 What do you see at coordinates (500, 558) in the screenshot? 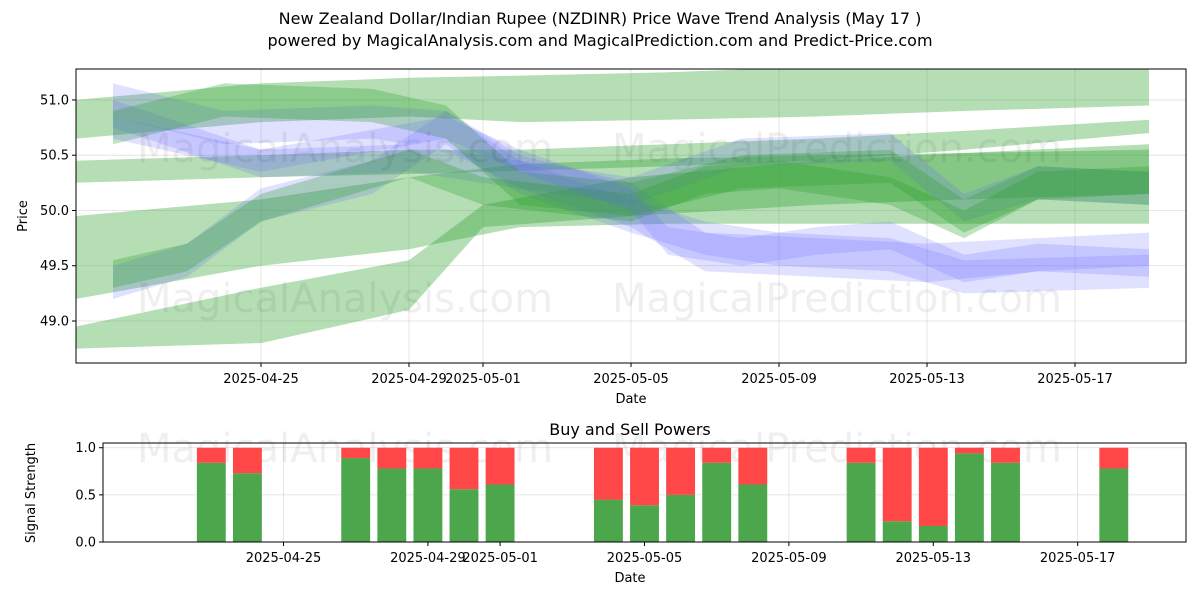
I see `bar-x-tick-label: 2025-05-01` at bounding box center [500, 558].